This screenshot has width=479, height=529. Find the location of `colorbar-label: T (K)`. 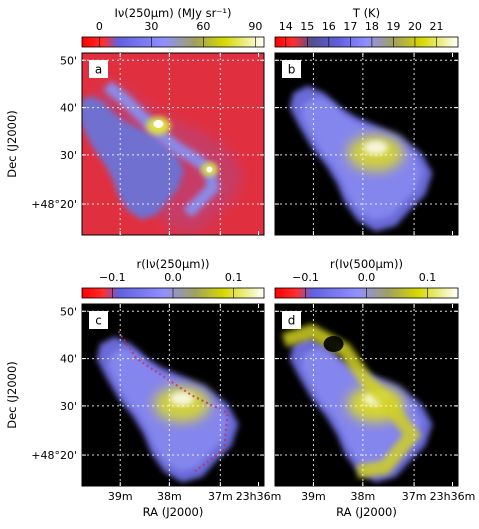

colorbar-label: T (K) is located at coordinates (366, 13).